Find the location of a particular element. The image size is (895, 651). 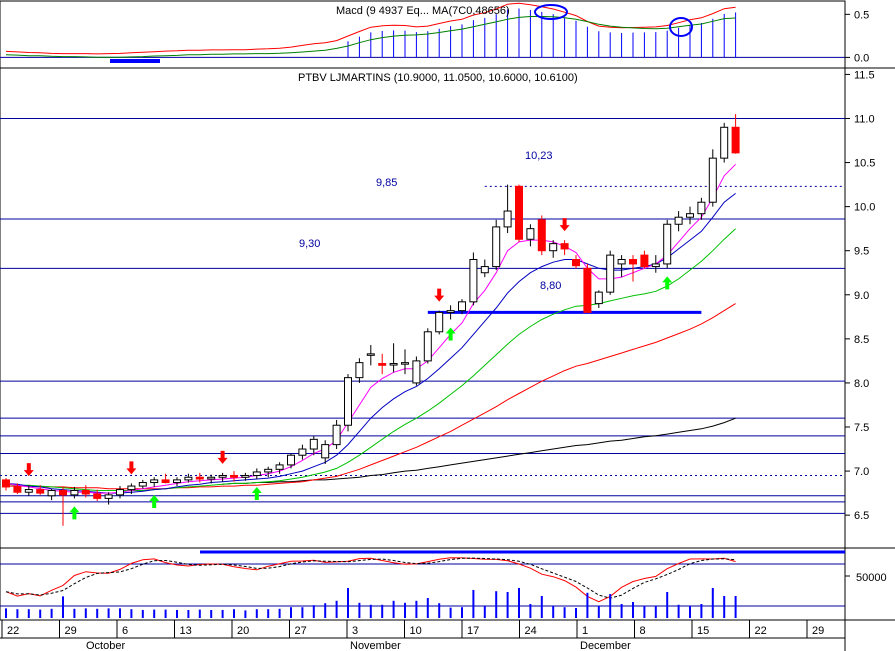

date-tick-label: 17 is located at coordinates (473, 631).